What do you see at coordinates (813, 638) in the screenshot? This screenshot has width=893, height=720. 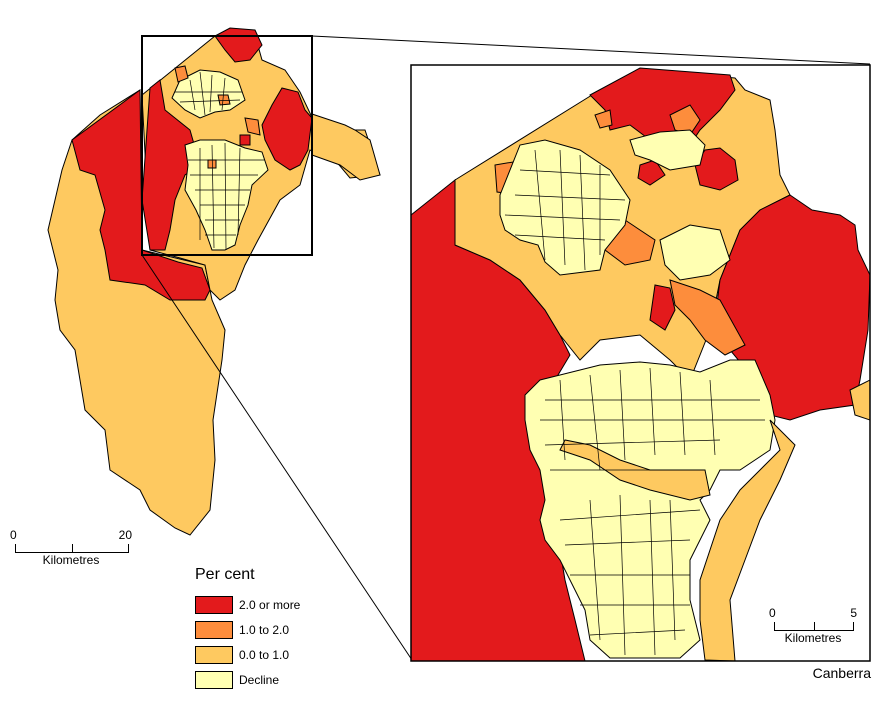 I see `inset-scale-unit: Kilometres` at bounding box center [813, 638].